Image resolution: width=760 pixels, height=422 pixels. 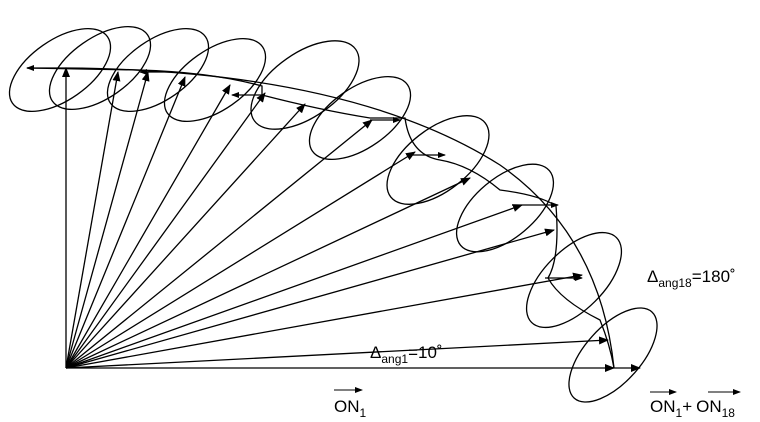 I want to click on svg-text:ON1+ON18: ON1+ ON18, so click(x=692, y=408).